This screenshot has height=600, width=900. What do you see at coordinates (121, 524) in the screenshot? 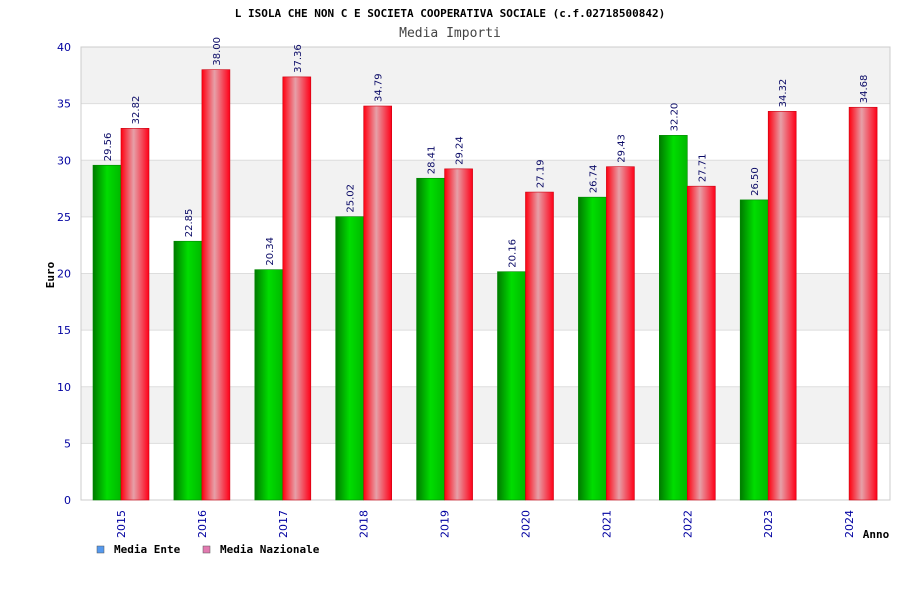
I see `x-tick-label: 2015` at bounding box center [121, 524].